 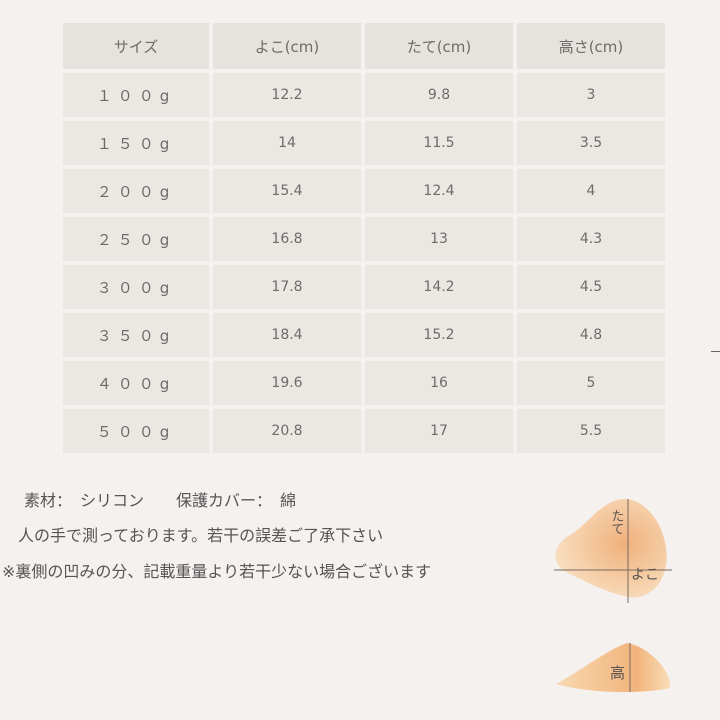 I want to click on tate-label: たて, so click(x=616, y=522).